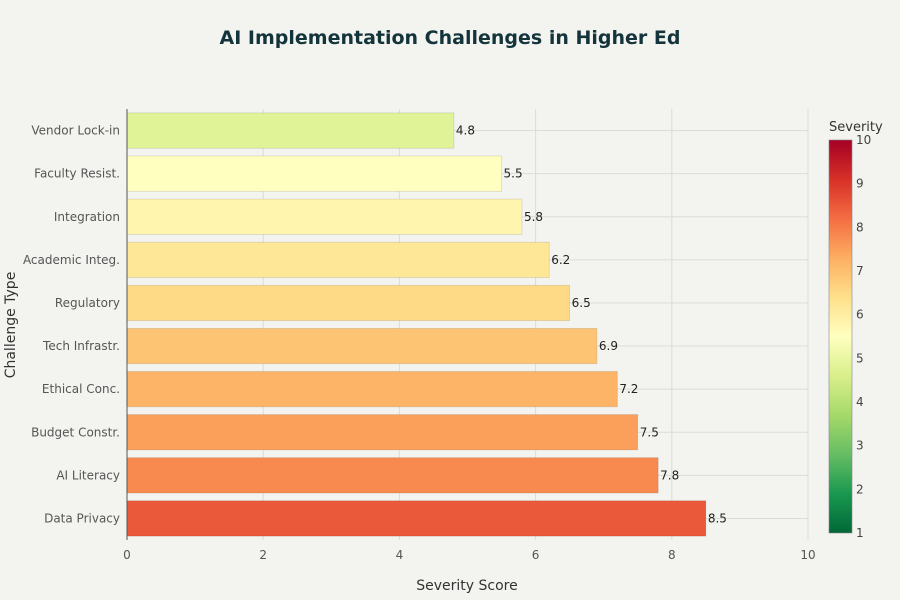 Image resolution: width=900 pixels, height=600 pixels. Describe the element at coordinates (87, 217) in the screenshot. I see `y-tick-label: Integration` at that location.